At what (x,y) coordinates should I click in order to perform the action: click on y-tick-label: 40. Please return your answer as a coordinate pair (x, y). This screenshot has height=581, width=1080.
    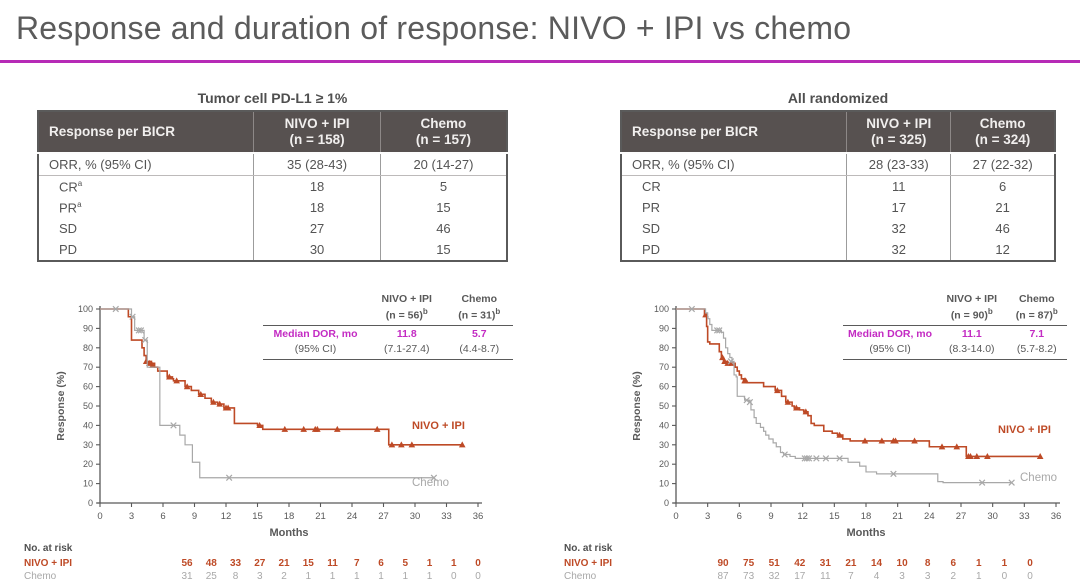
    Looking at the image, I should click on (664, 425).